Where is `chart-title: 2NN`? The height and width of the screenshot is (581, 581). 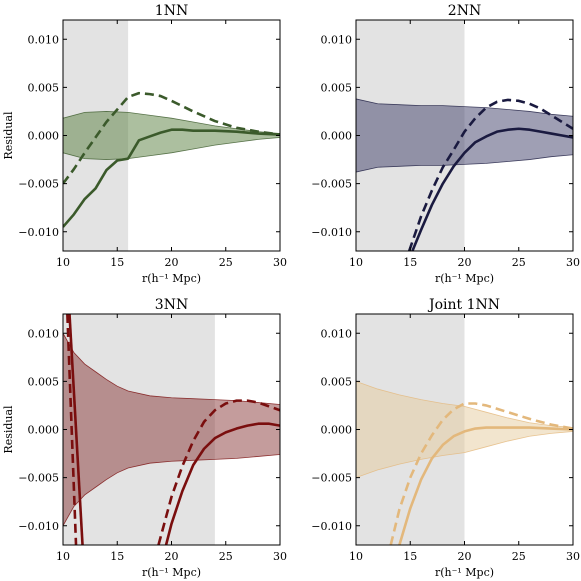 chart-title: 2NN is located at coordinates (464, 11).